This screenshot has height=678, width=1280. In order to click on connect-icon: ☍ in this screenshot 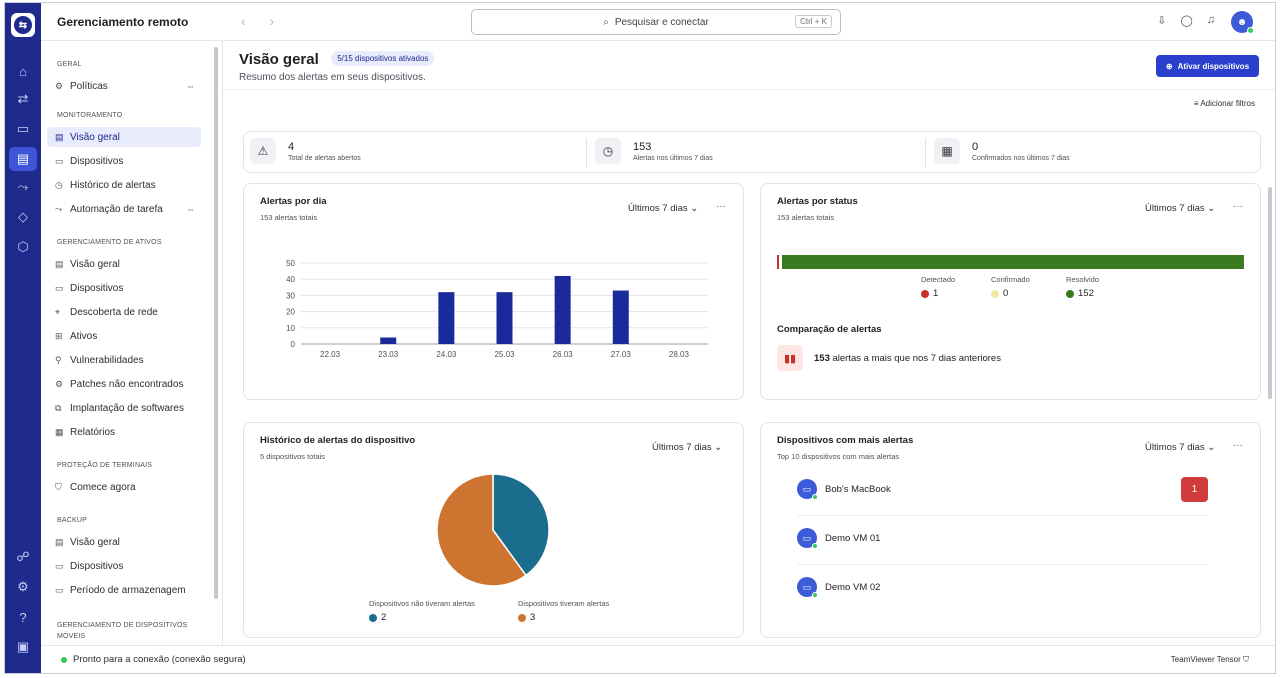, I will do `click(23, 556)`.